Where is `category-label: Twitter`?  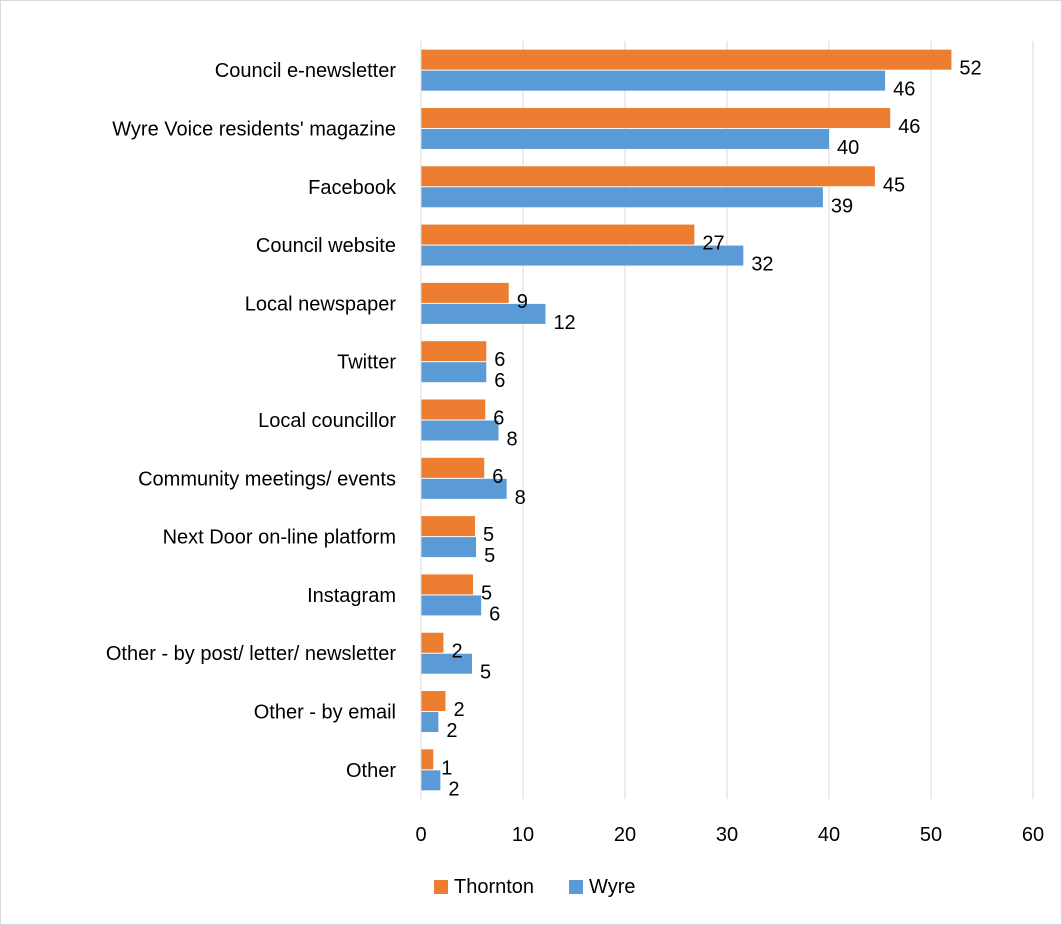
category-label: Twitter is located at coordinates (366, 363).